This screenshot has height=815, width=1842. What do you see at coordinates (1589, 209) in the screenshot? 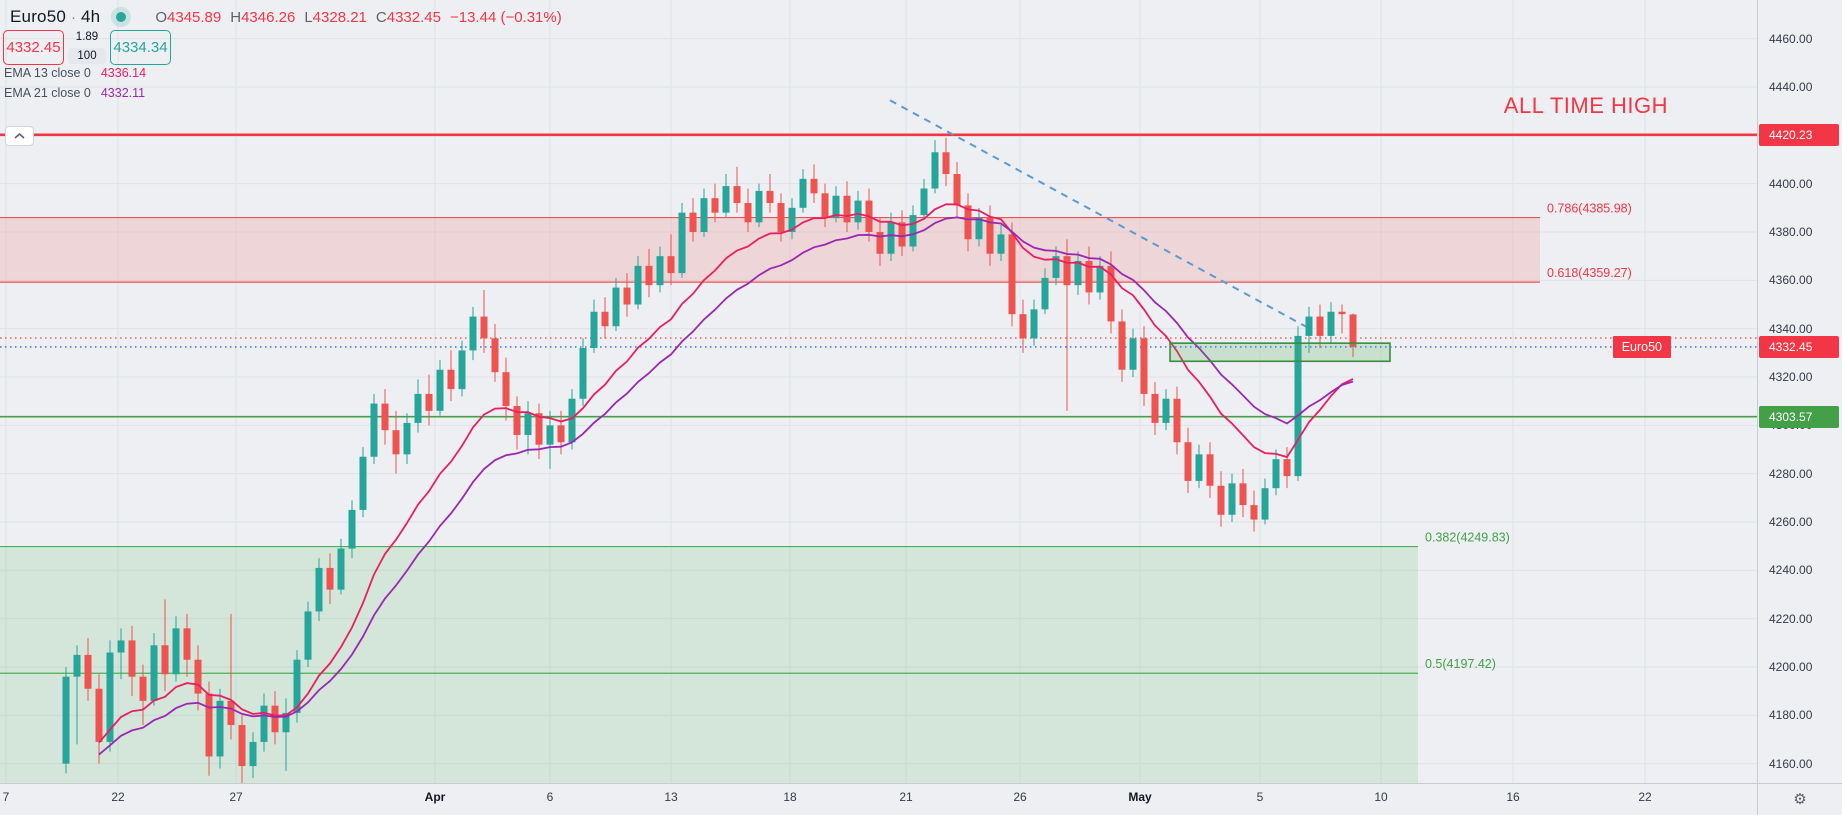
I see `fib-level-label: 0.786(4385.98)` at bounding box center [1589, 209].